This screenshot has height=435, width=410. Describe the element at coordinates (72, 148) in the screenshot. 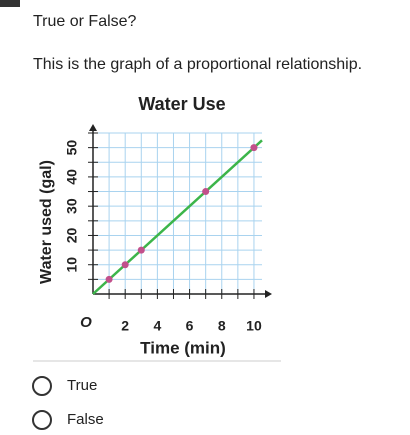

I see `y-tick-label: 50` at that location.